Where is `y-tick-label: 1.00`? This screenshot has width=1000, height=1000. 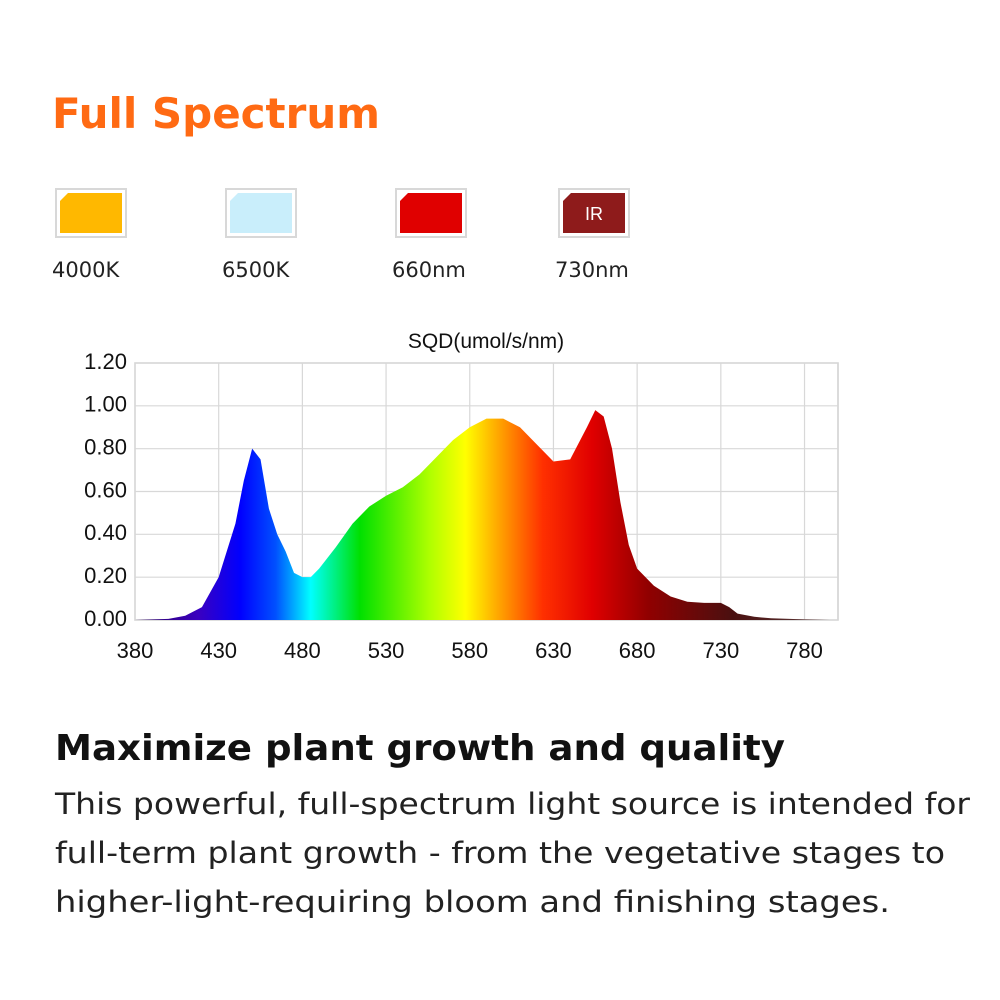
y-tick-label: 1.00 is located at coordinates (105, 404).